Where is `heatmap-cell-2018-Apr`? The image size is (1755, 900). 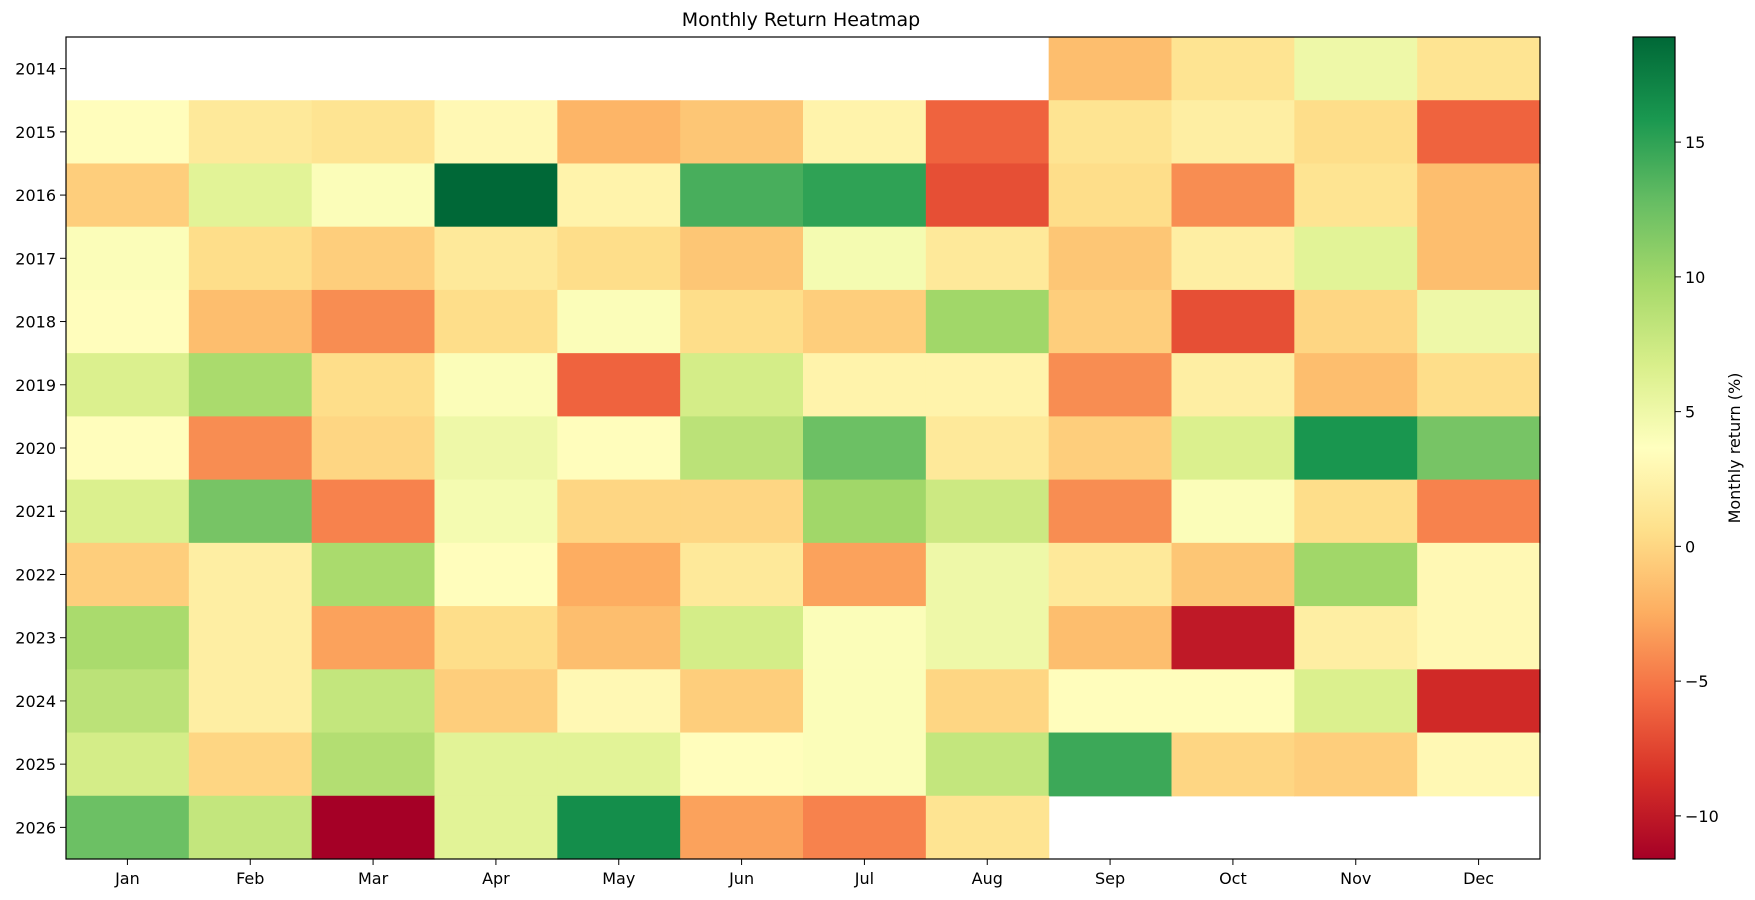
heatmap-cell-2018-Apr is located at coordinates (496, 321).